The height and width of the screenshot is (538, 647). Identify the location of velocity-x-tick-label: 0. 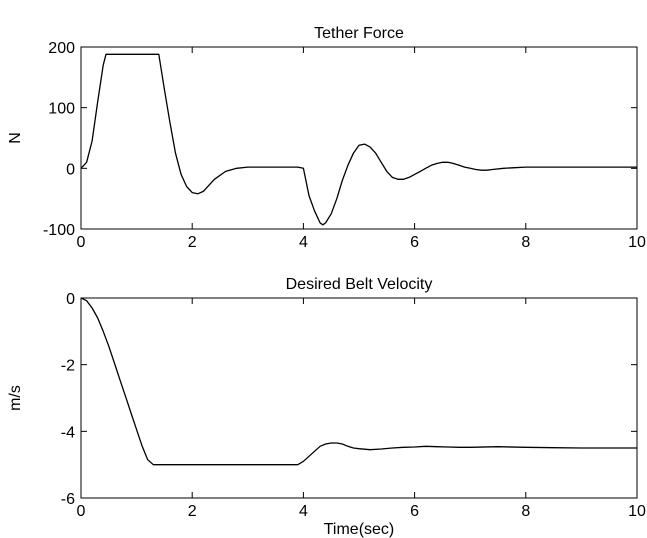
(81, 511).